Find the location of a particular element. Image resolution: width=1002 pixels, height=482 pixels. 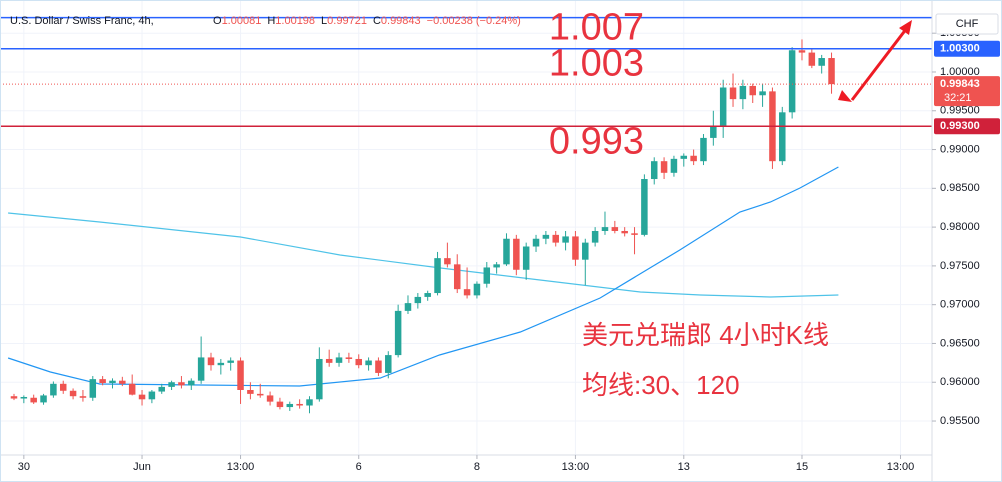

x-tick-label: Jun is located at coordinates (142, 467).